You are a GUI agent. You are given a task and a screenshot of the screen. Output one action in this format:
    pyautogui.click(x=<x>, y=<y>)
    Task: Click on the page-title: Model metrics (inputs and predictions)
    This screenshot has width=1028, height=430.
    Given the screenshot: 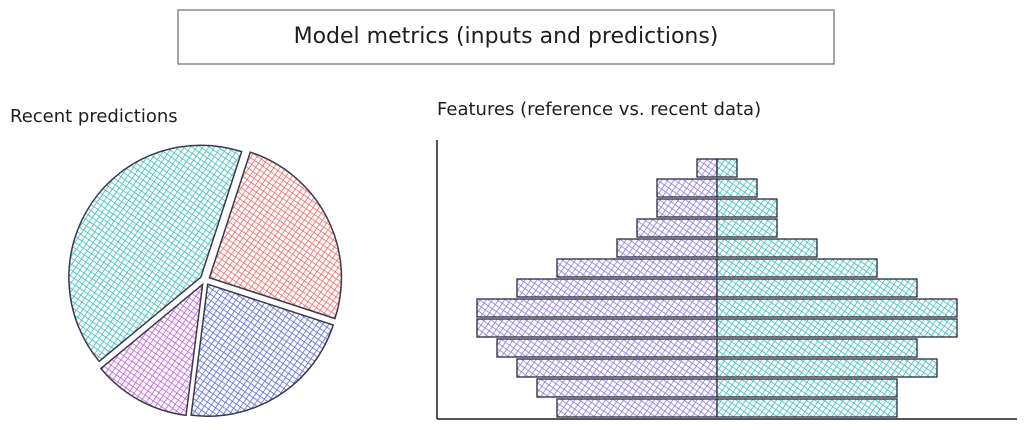 What is the action you would take?
    pyautogui.click(x=506, y=36)
    